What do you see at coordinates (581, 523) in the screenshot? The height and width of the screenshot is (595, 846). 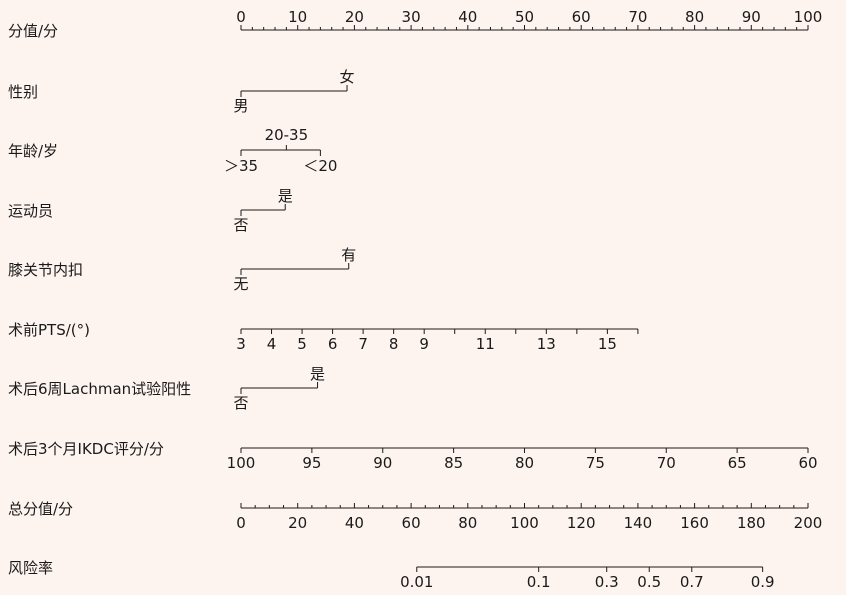 I see `tick-label: 120` at bounding box center [581, 523].